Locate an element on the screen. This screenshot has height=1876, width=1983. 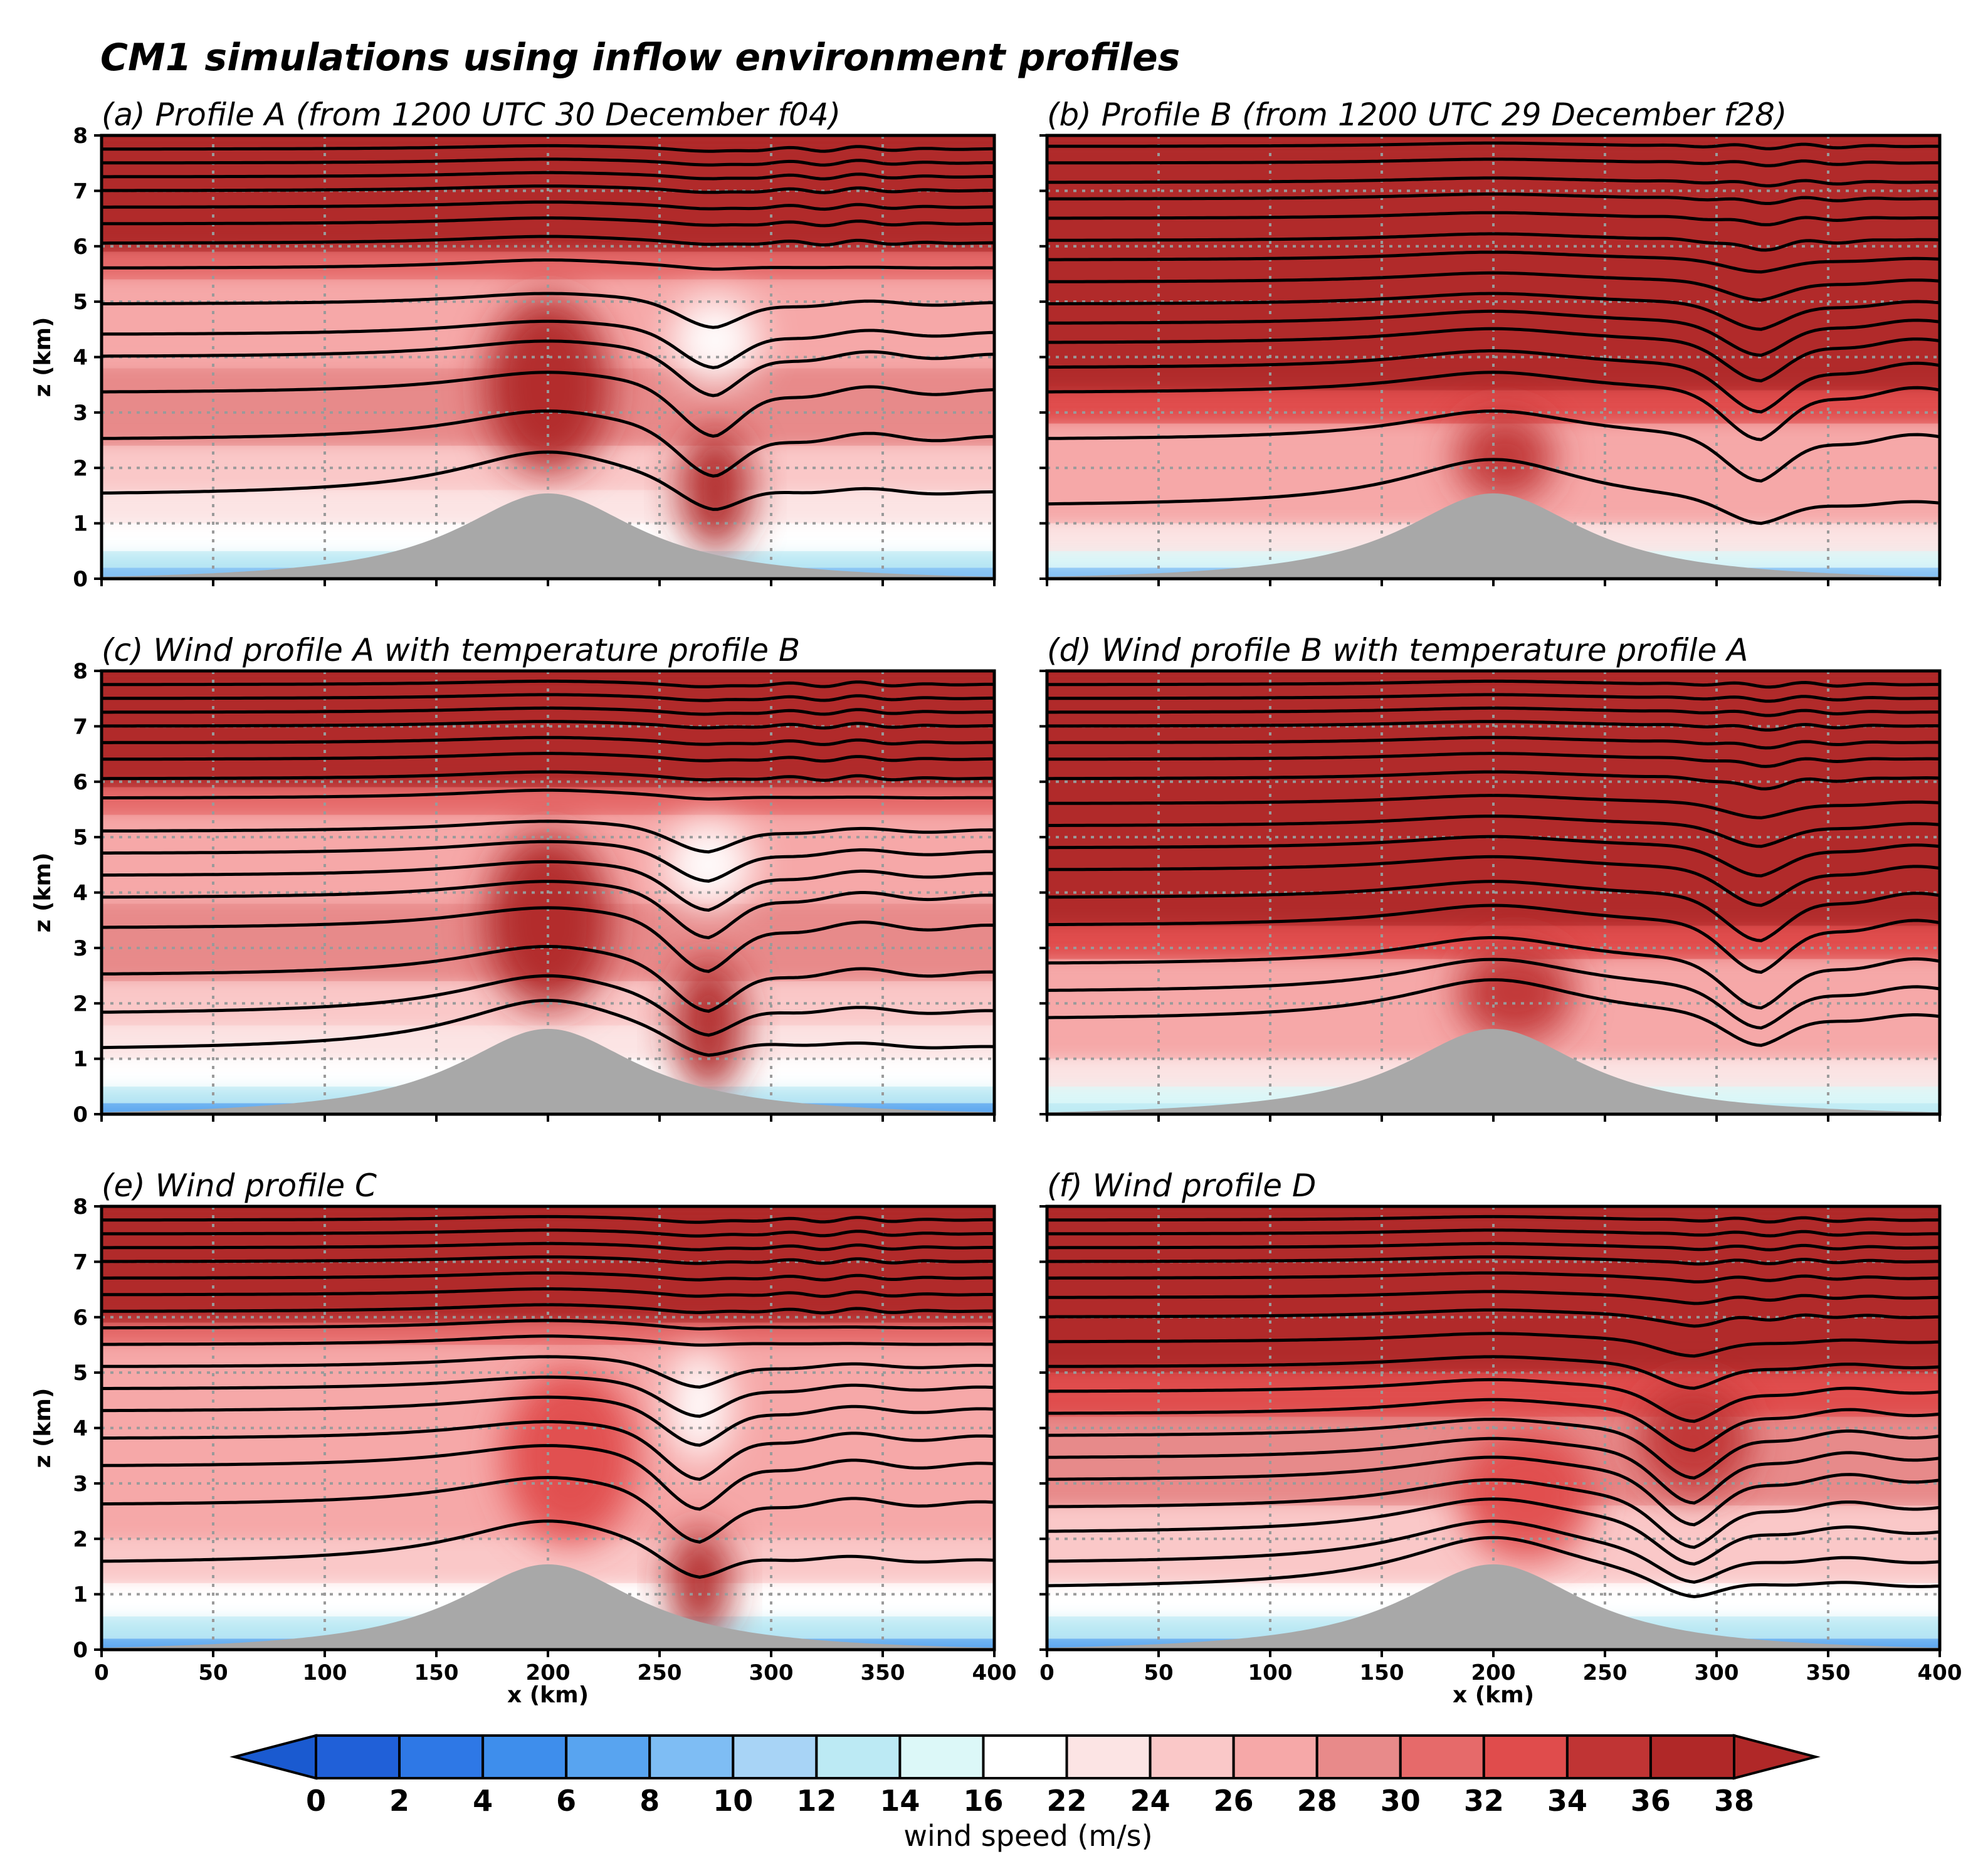
colorbar-tick-label: 6 is located at coordinates (566, 1801).